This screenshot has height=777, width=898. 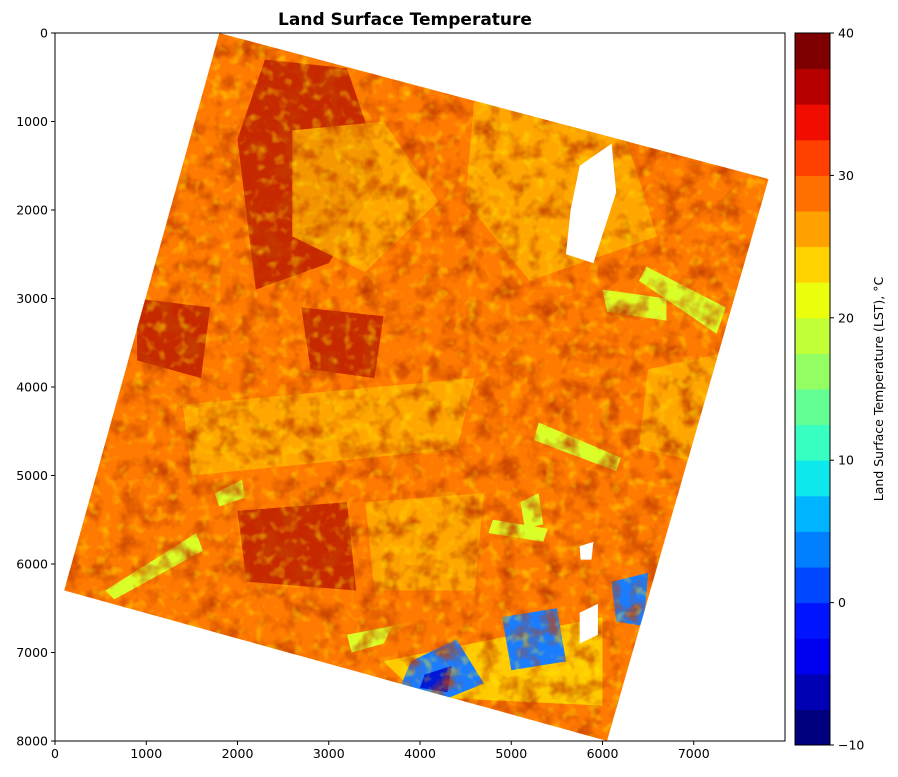 I want to click on colorbar-tick-label: 10, so click(x=846, y=460).